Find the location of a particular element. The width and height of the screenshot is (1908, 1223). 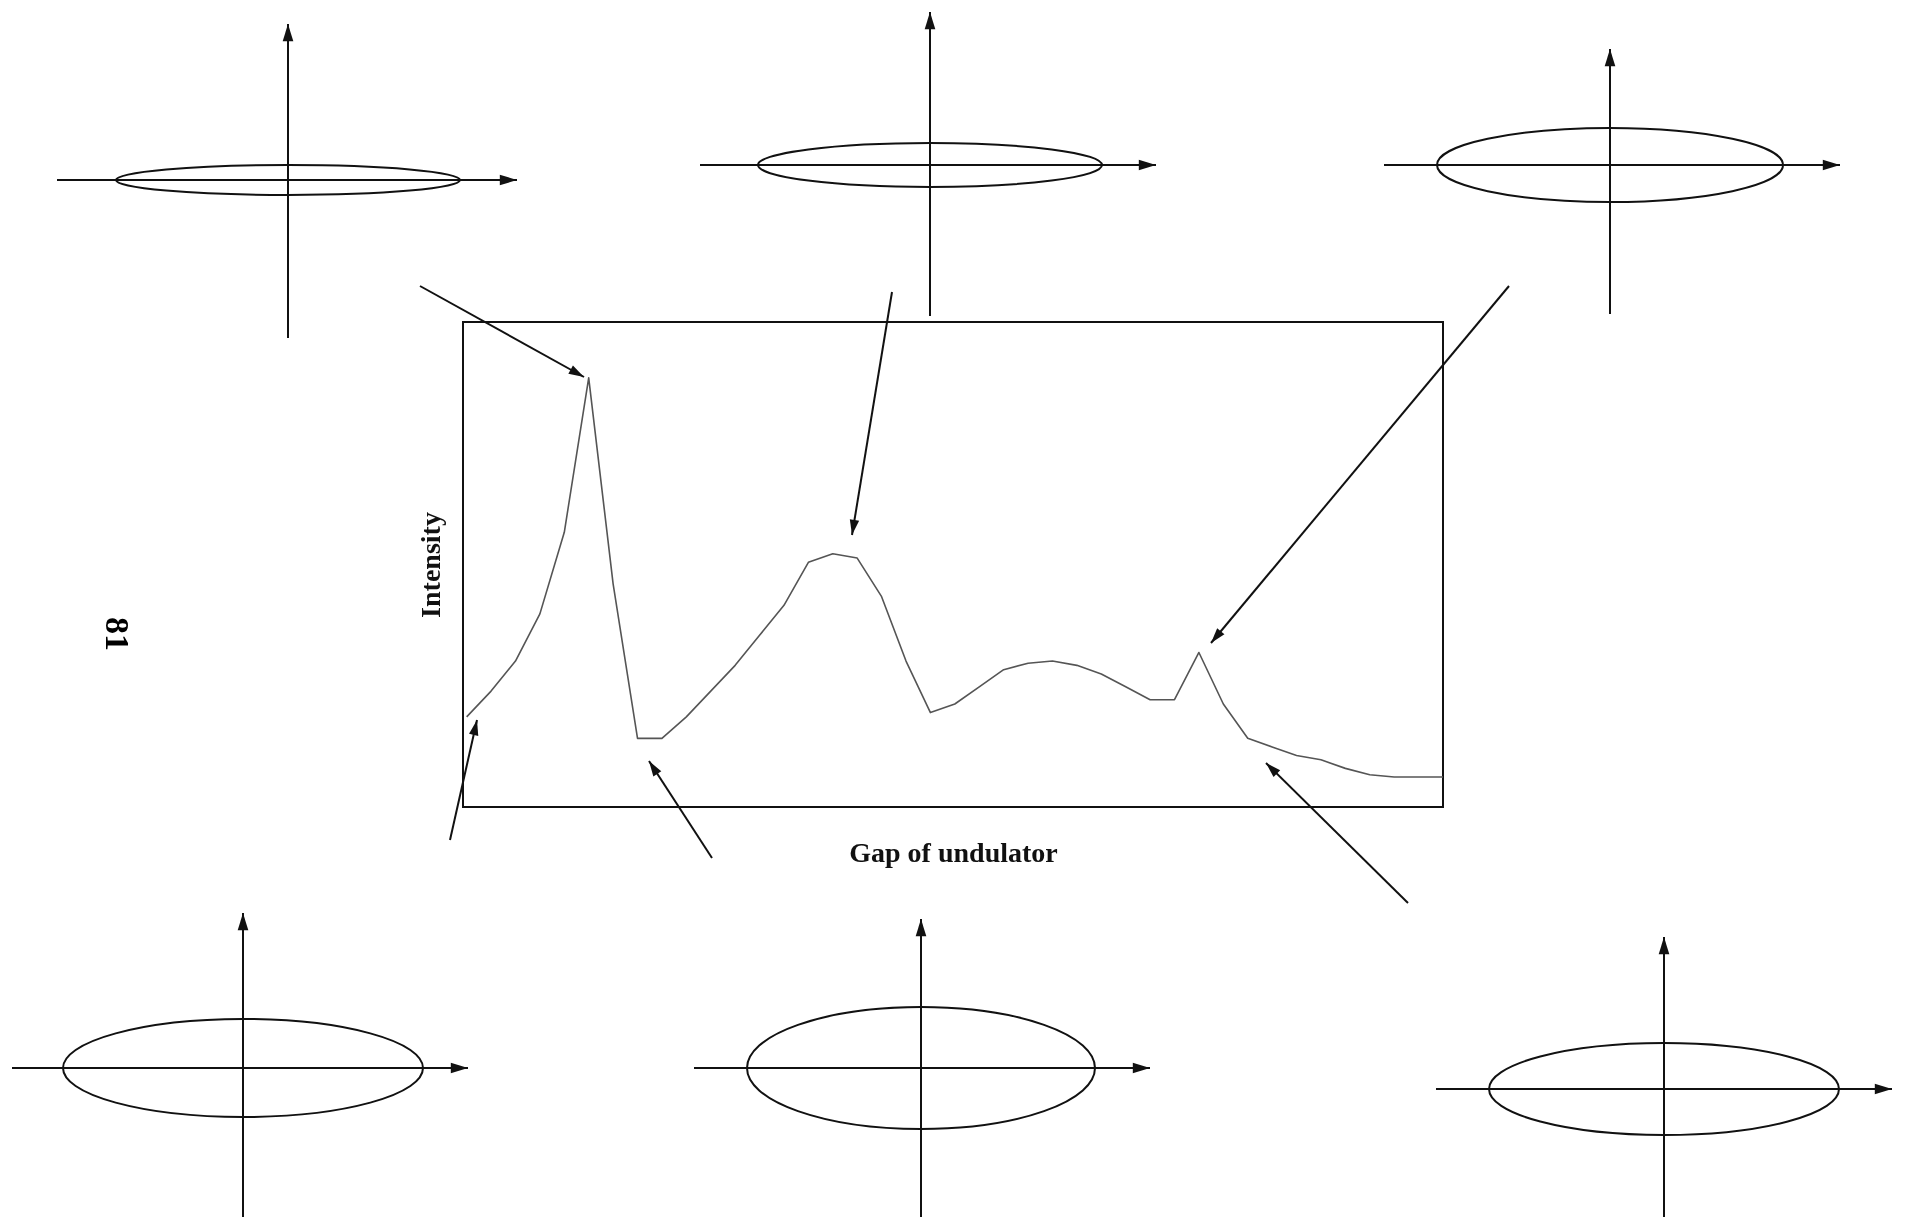

x-axis-title: Gap of undulator is located at coordinates (953, 852).